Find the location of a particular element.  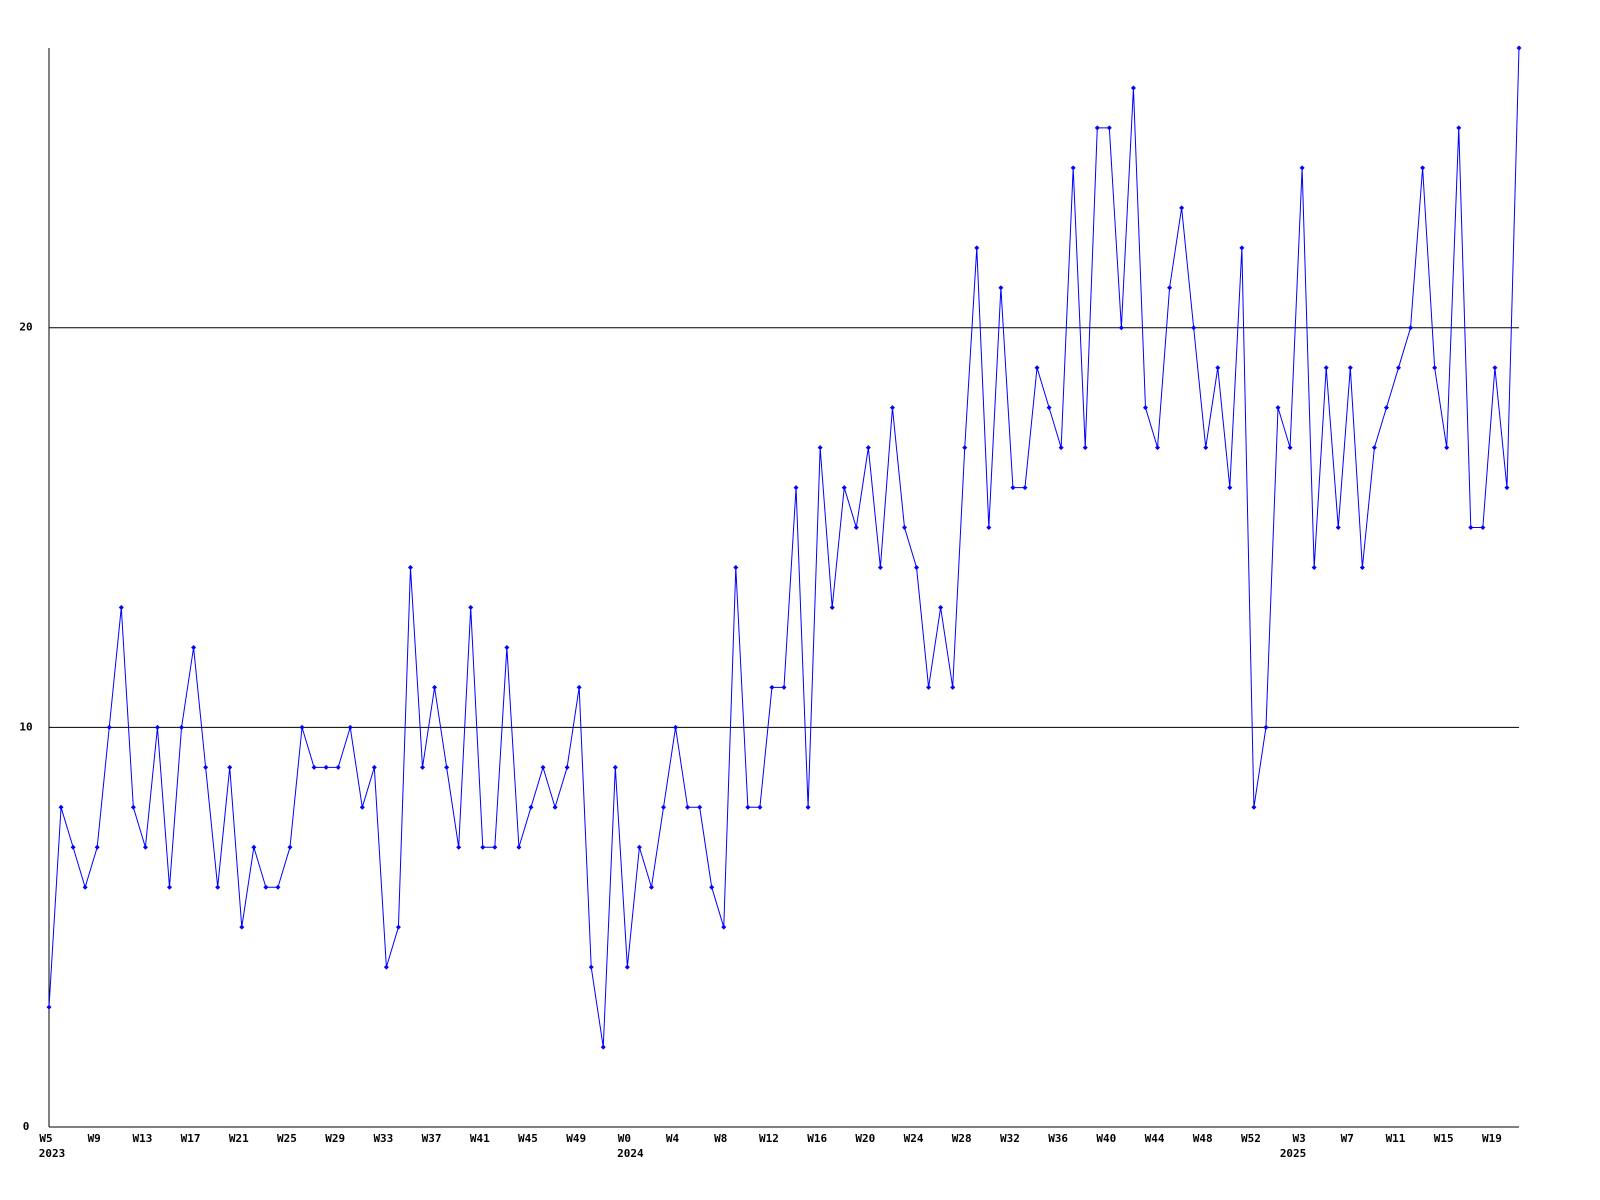

x-tick-label: W13 is located at coordinates (142, 1138).